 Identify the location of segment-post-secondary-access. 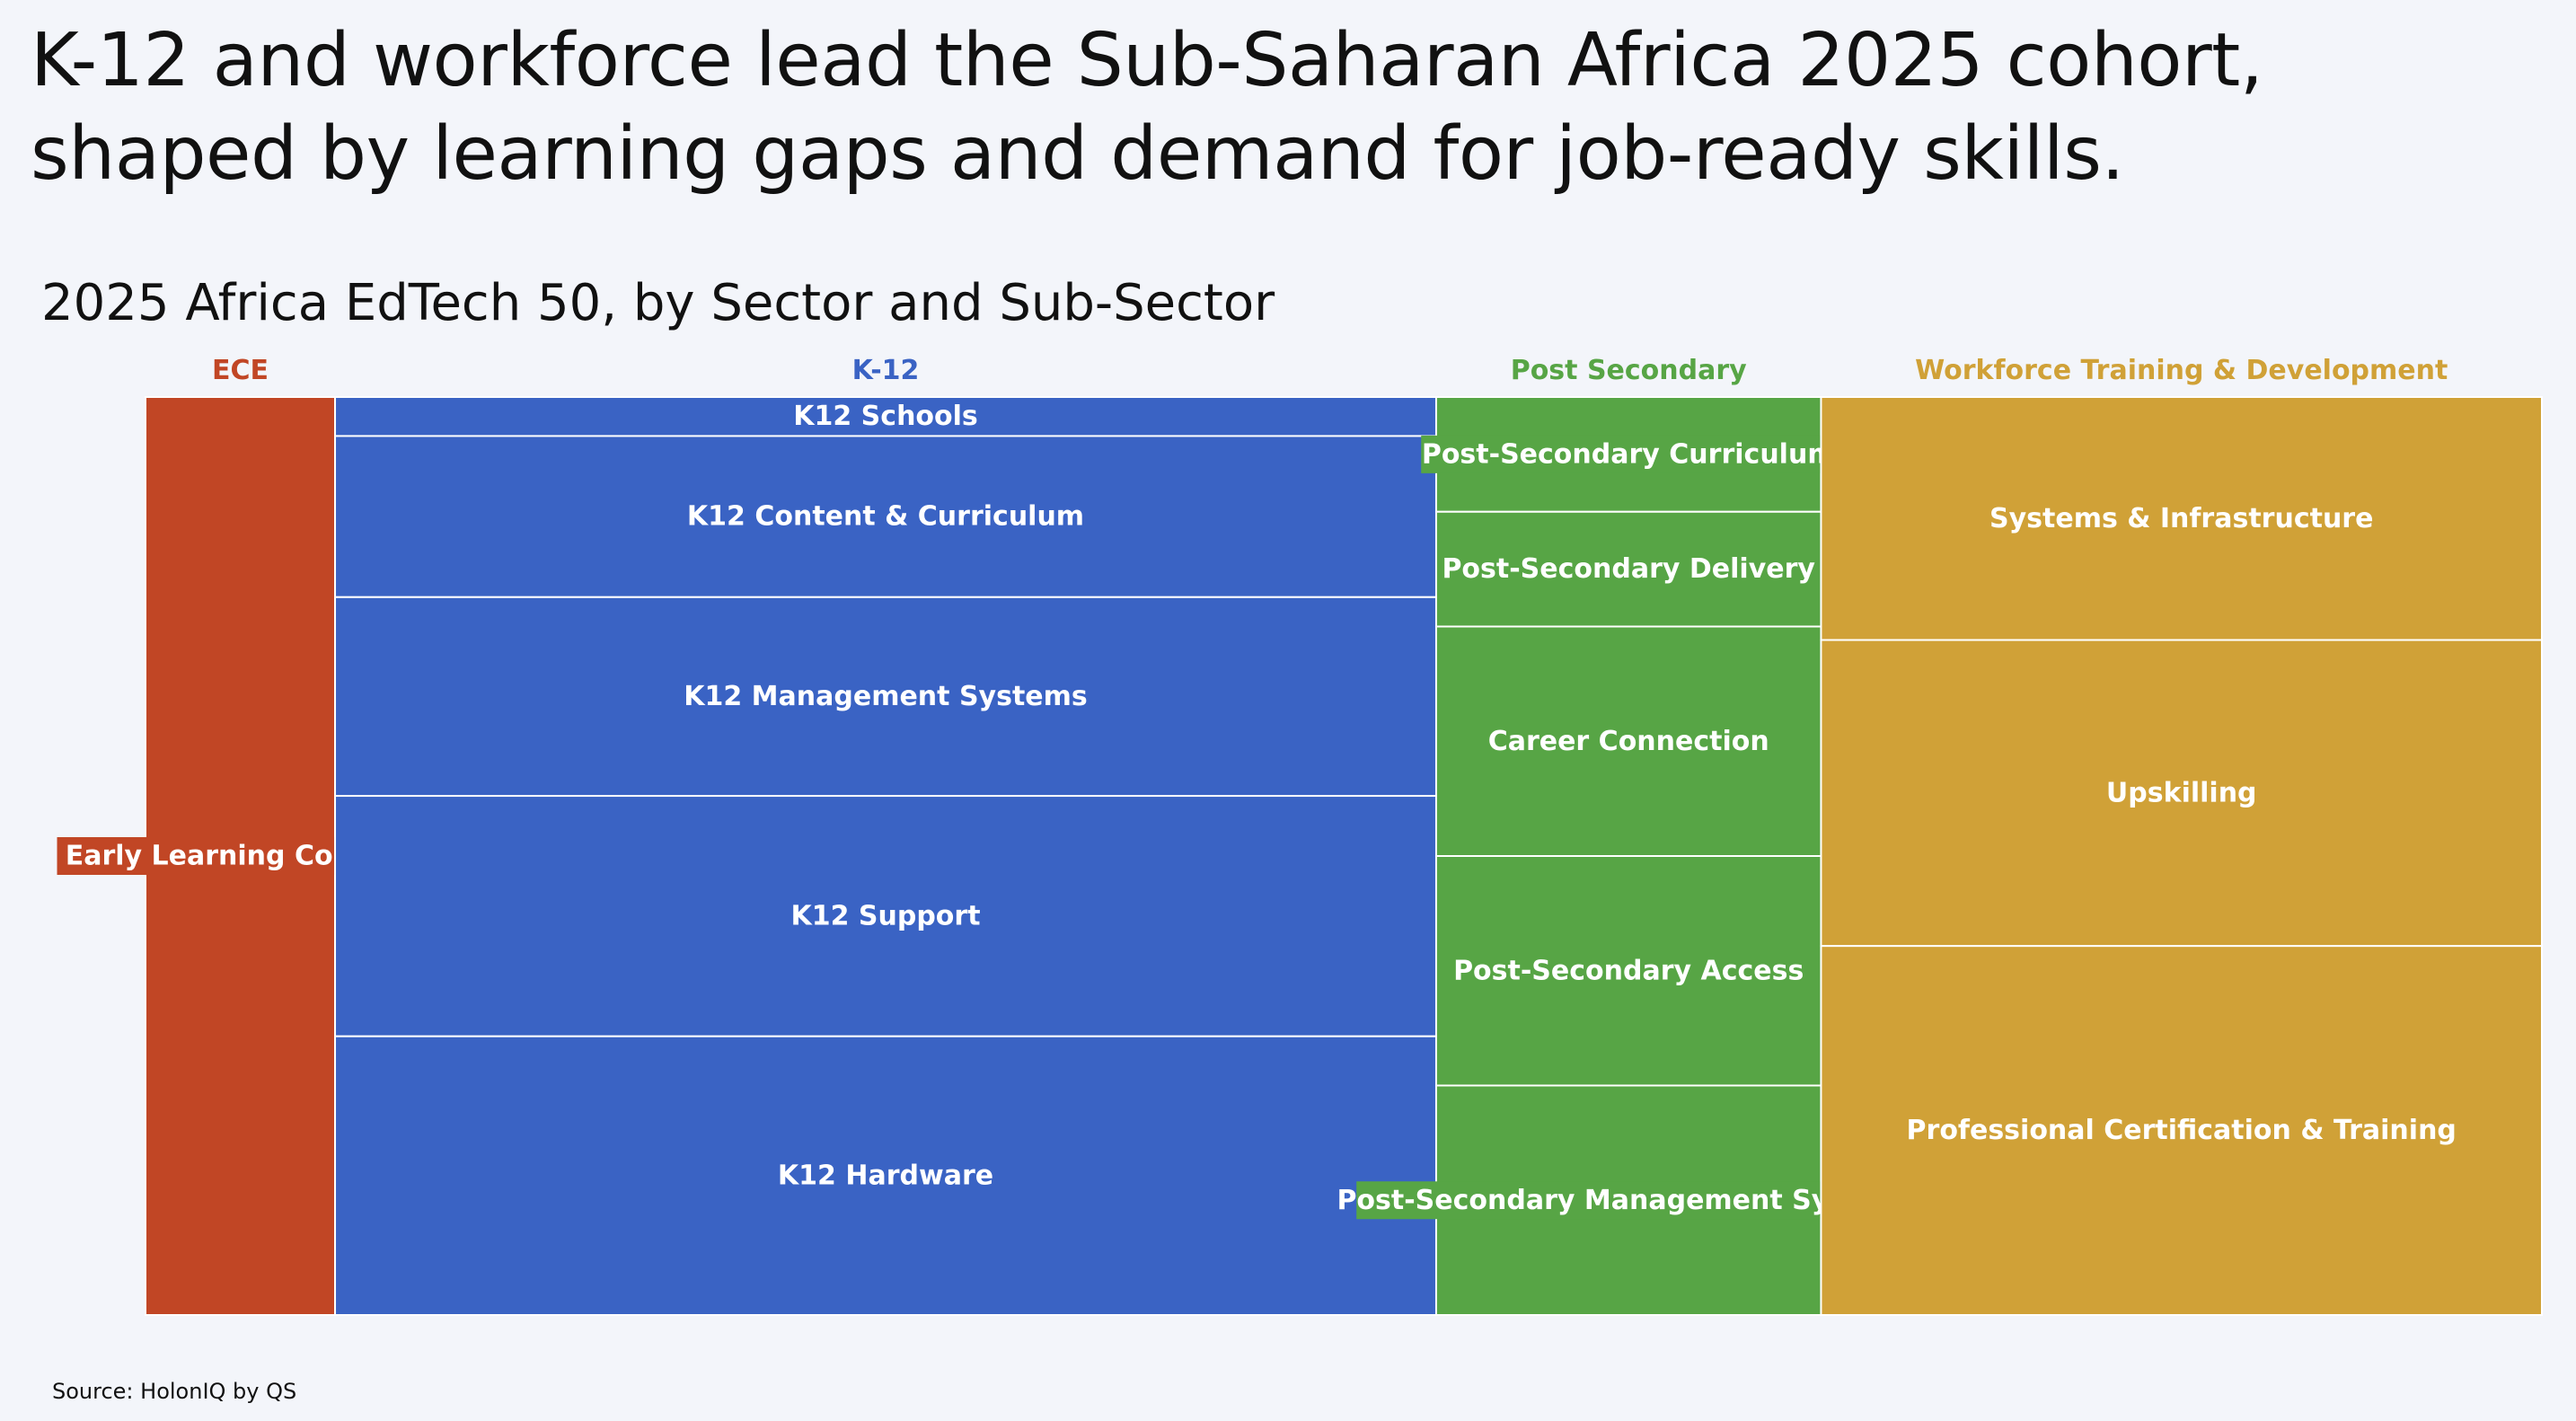
(1628, 971).